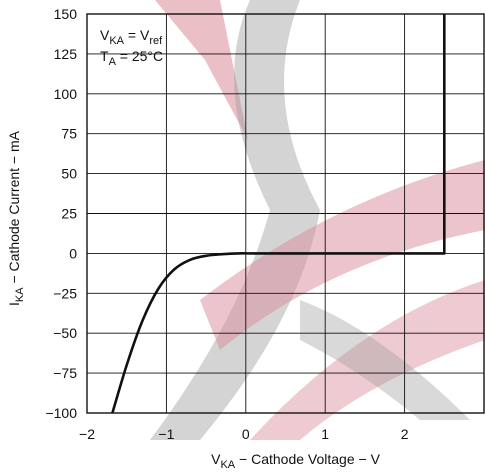 The image size is (485, 472). What do you see at coordinates (104, 56) in the screenshot?
I see `annotation-part: T` at bounding box center [104, 56].